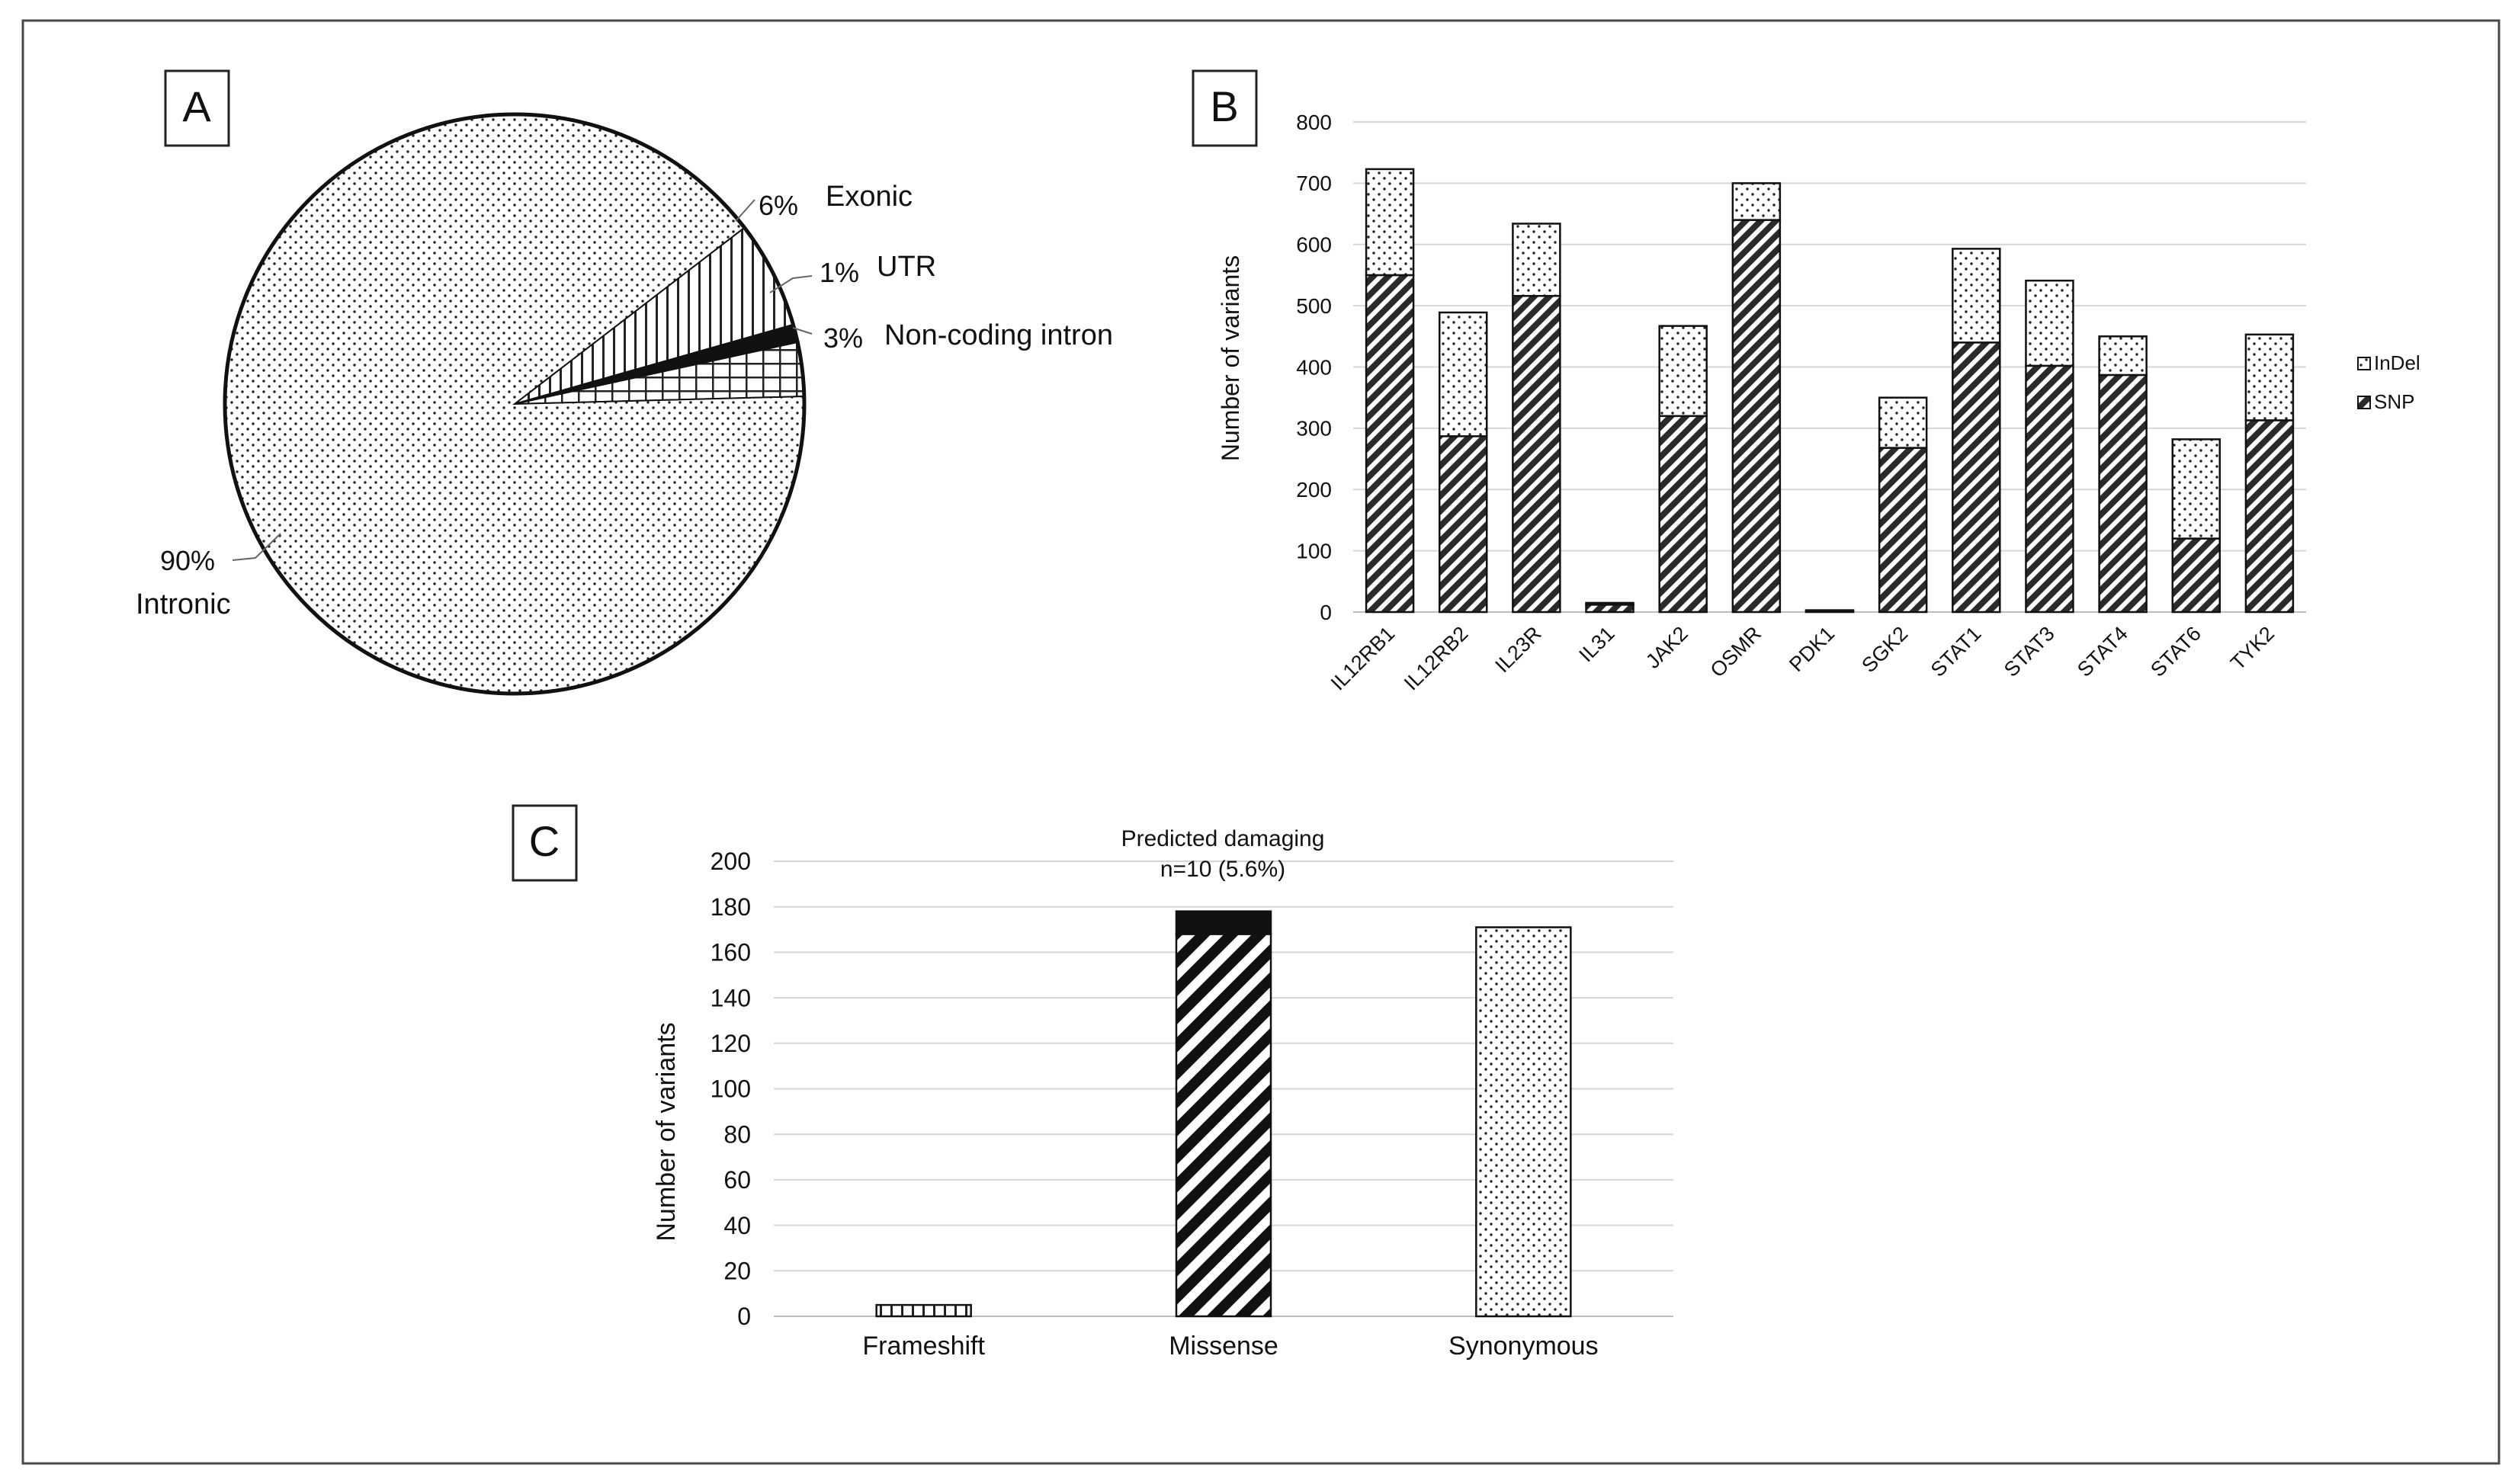 The width and height of the screenshot is (2515, 1484). Describe the element at coordinates (778, 205) in the screenshot. I see `pie-pct-exonic: 6%` at that location.